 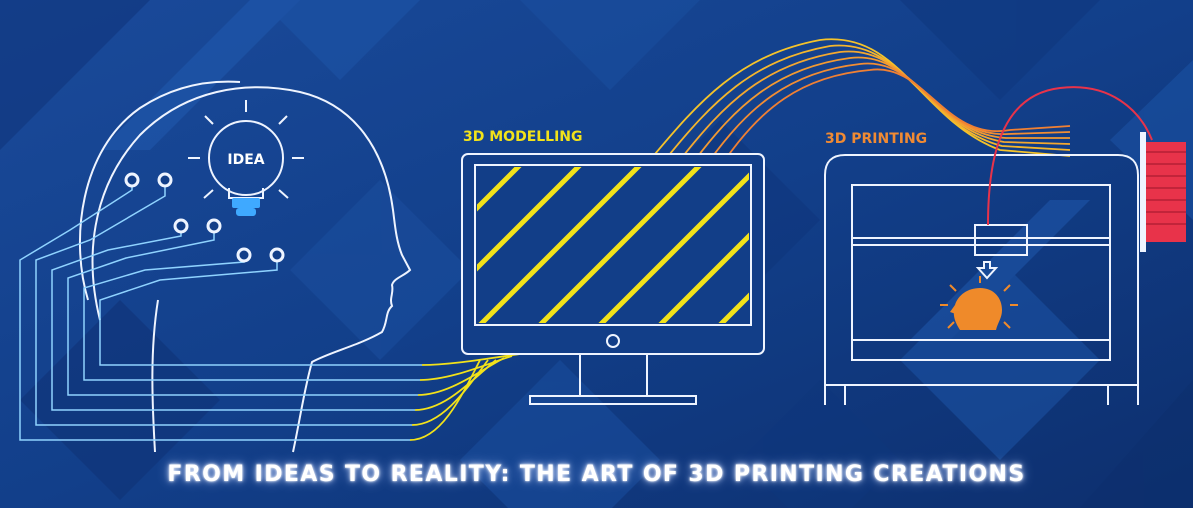 What do you see at coordinates (1070, 156) in the screenshot?
I see `filament-line` at bounding box center [1070, 156].